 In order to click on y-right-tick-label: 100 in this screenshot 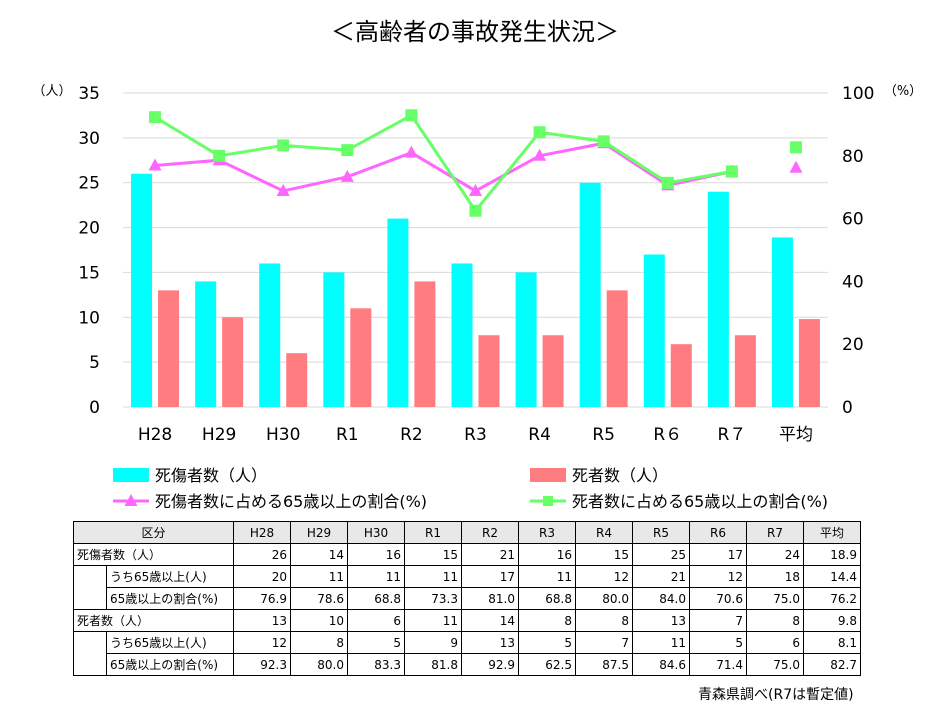, I will do `click(858, 94)`.